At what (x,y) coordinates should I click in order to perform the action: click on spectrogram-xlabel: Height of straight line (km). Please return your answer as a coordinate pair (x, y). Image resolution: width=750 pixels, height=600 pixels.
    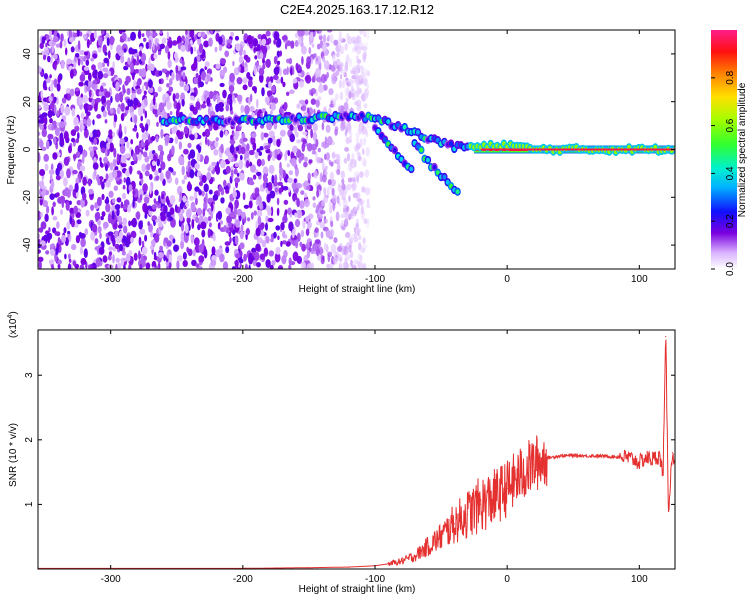
    Looking at the image, I should click on (357, 289).